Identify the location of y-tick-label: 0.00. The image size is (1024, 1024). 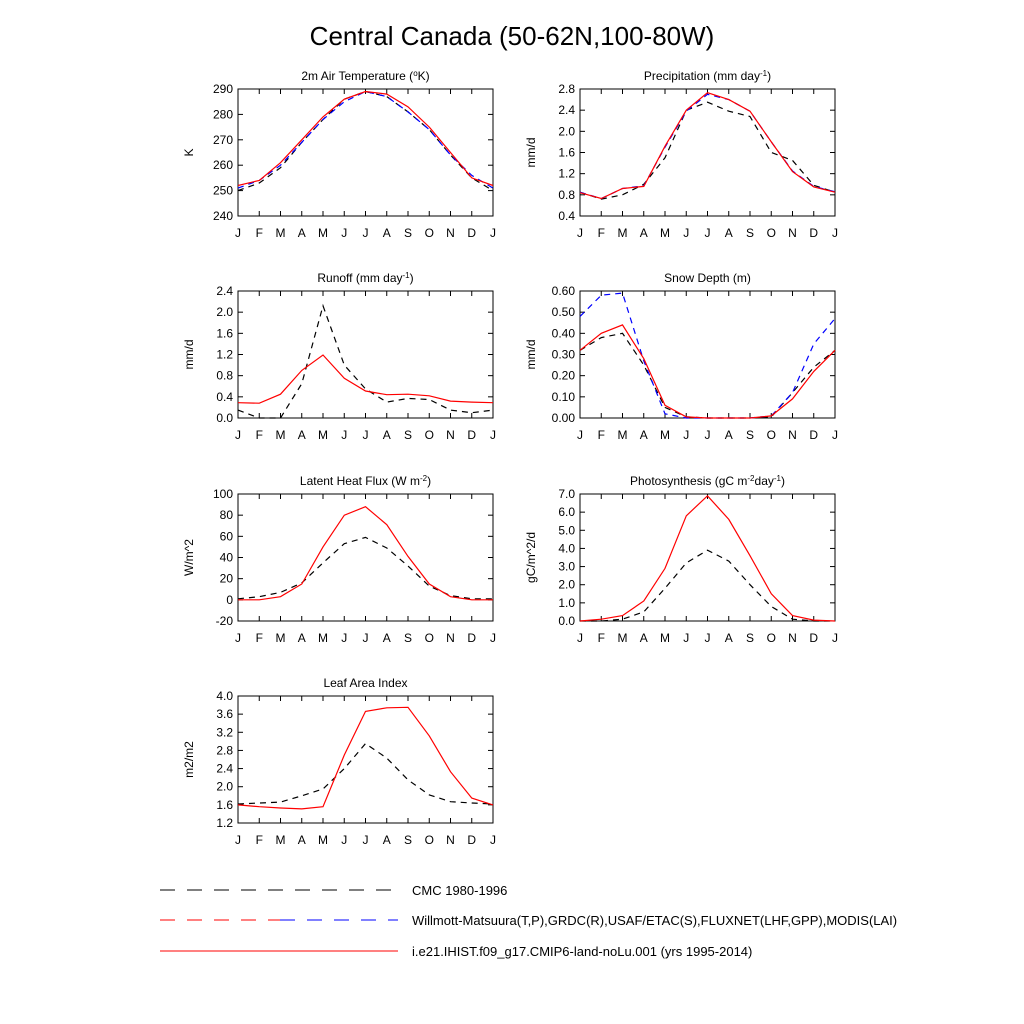
(564, 418).